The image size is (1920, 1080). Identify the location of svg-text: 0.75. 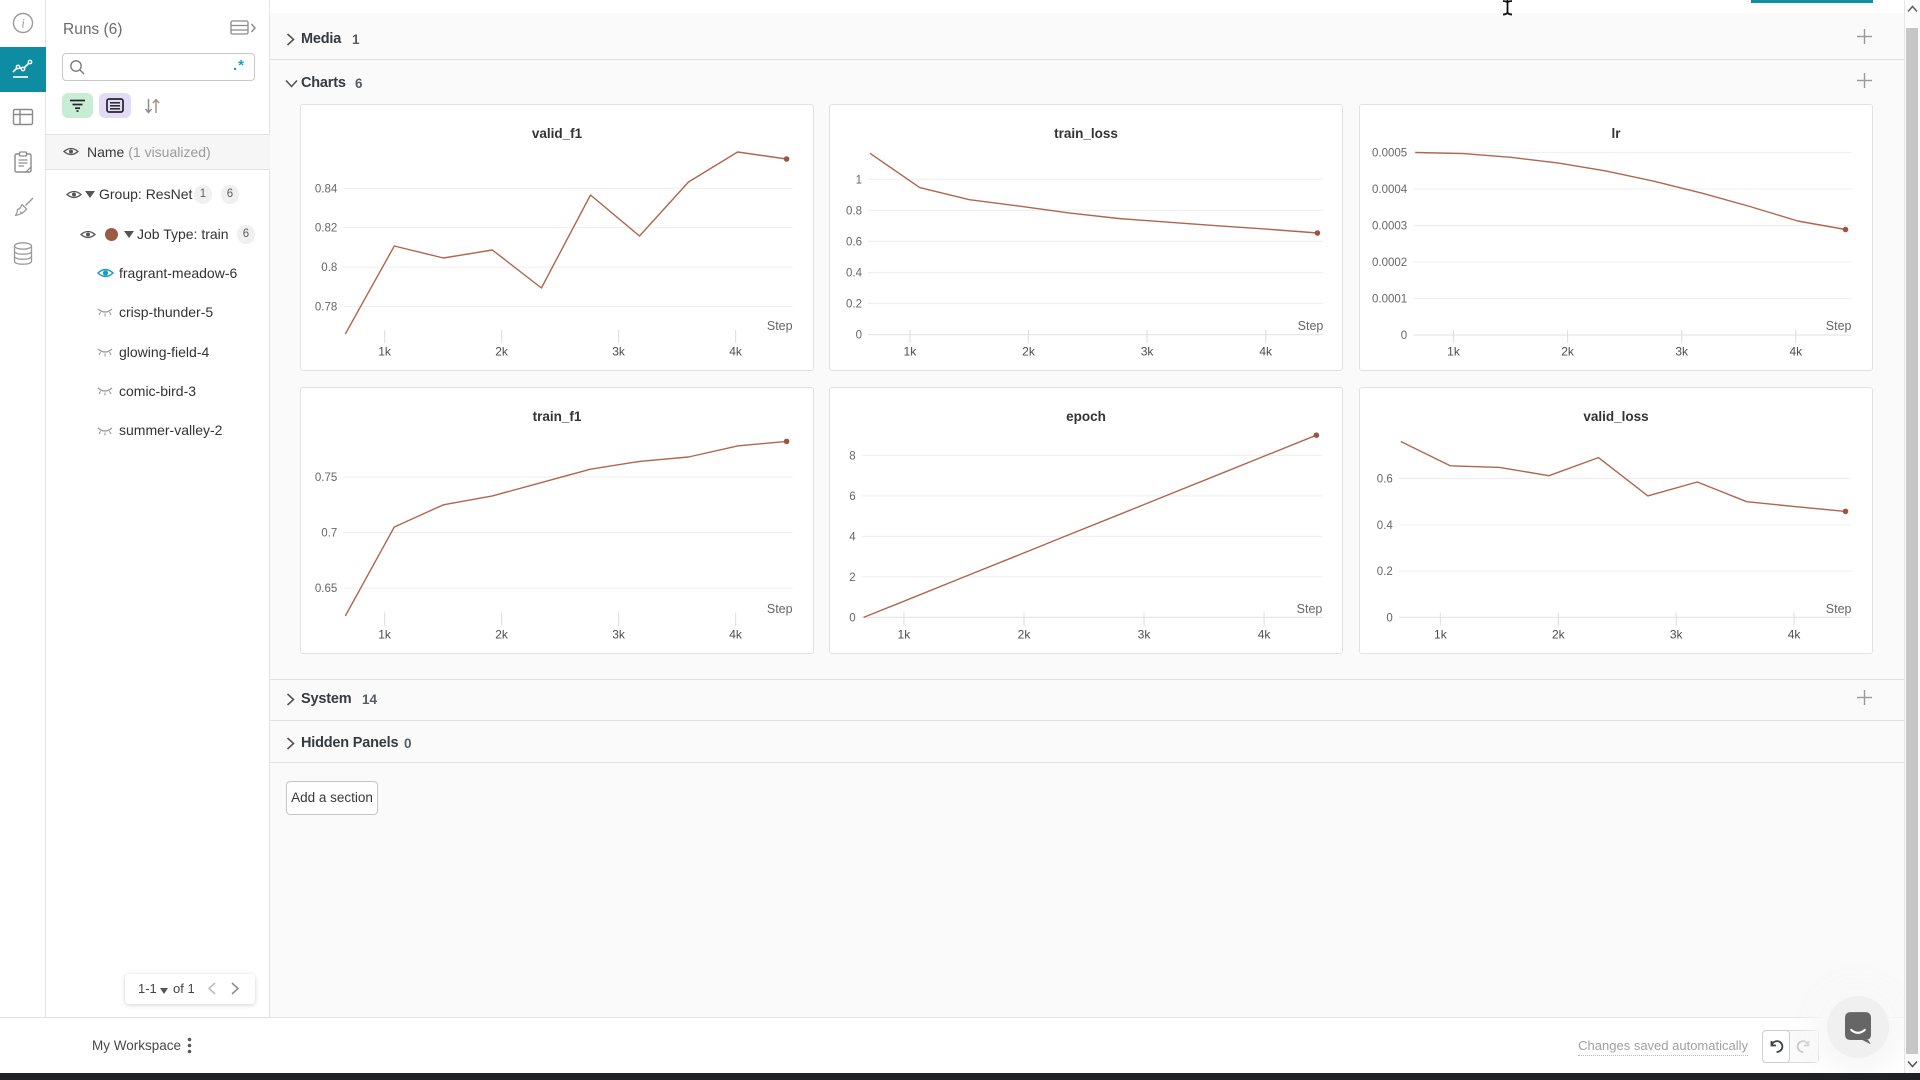
(326, 478).